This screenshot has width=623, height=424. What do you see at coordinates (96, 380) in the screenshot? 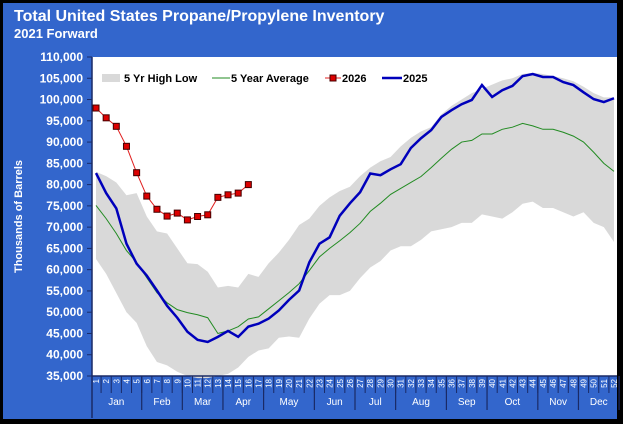
I see `x-tick-label: 1` at bounding box center [96, 380].